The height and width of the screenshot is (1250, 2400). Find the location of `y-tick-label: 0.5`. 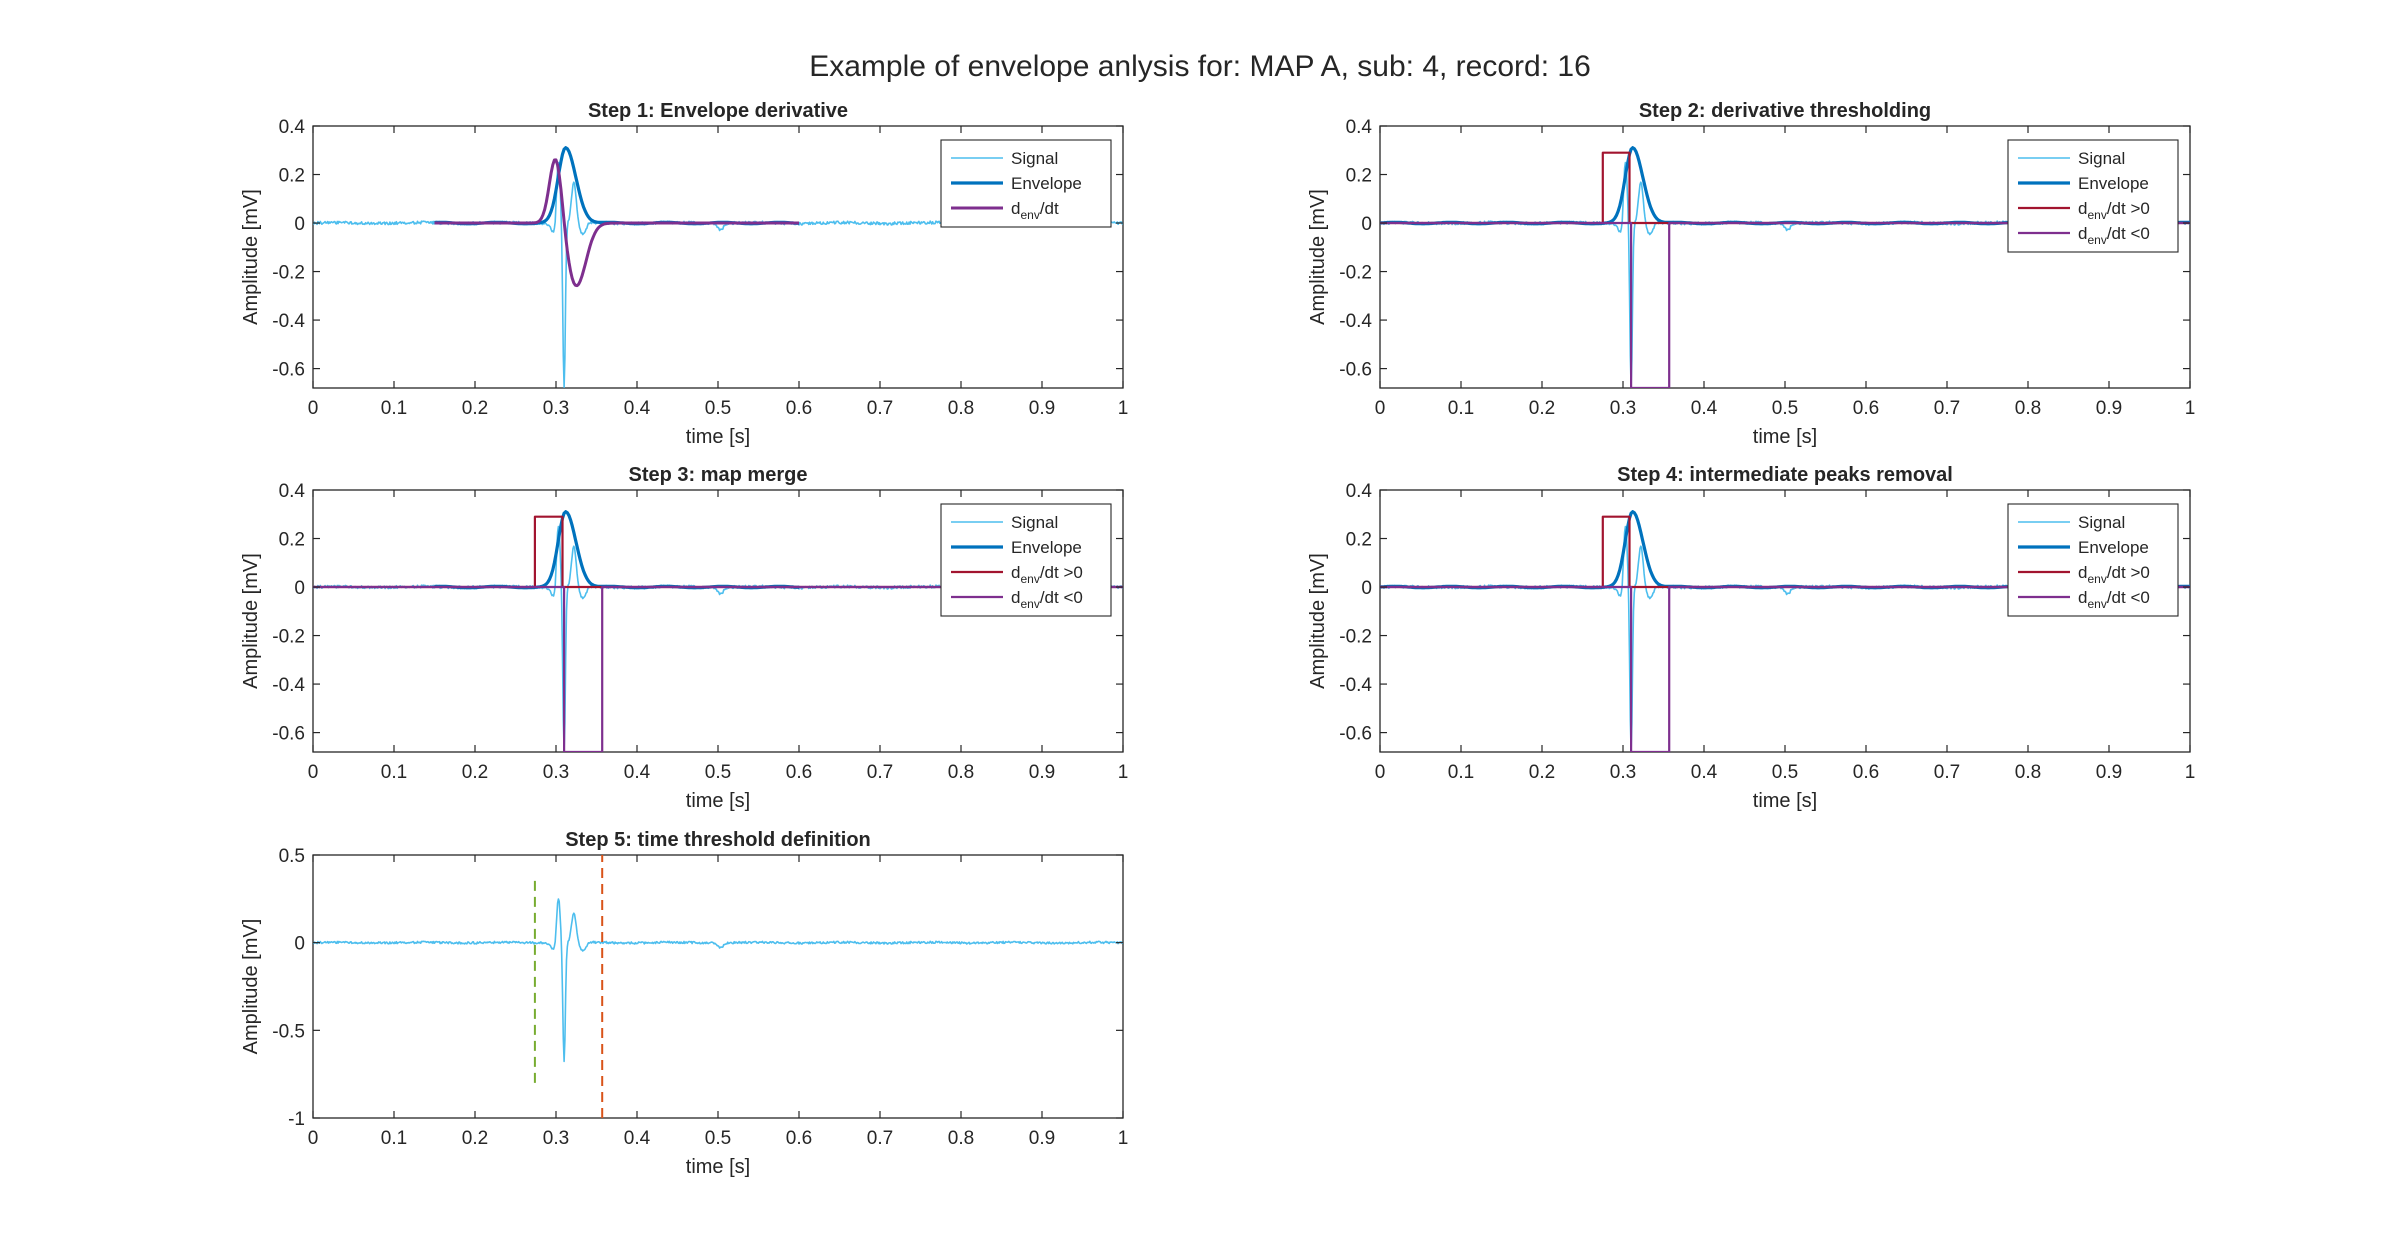

y-tick-label: 0.5 is located at coordinates (292, 856).